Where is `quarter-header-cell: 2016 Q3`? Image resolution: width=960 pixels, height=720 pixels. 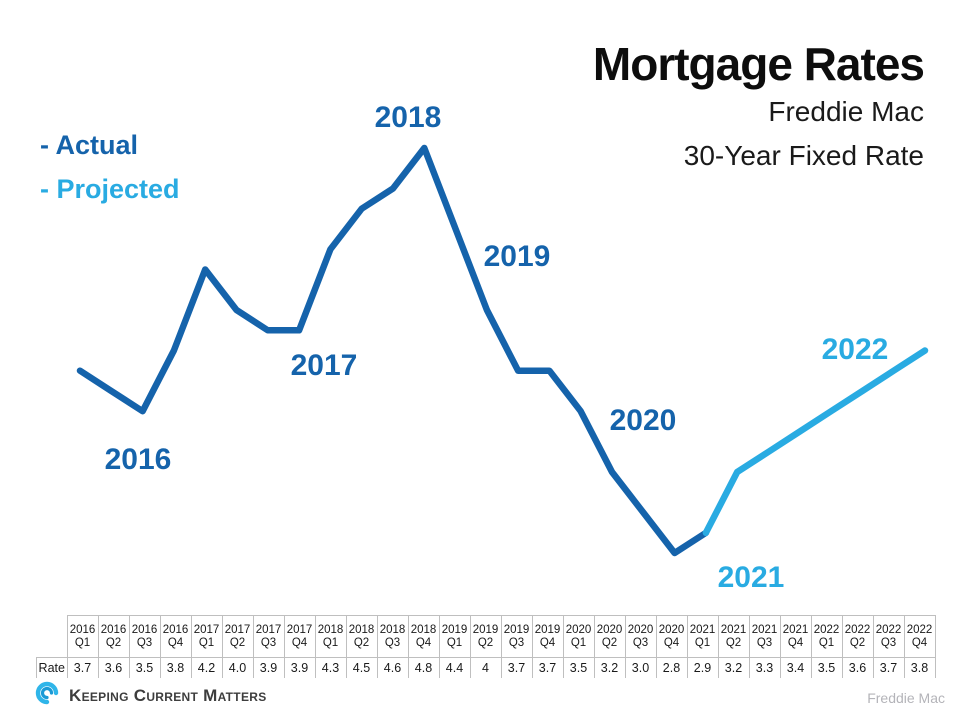
quarter-header-cell: 2016 Q3 is located at coordinates (144, 636).